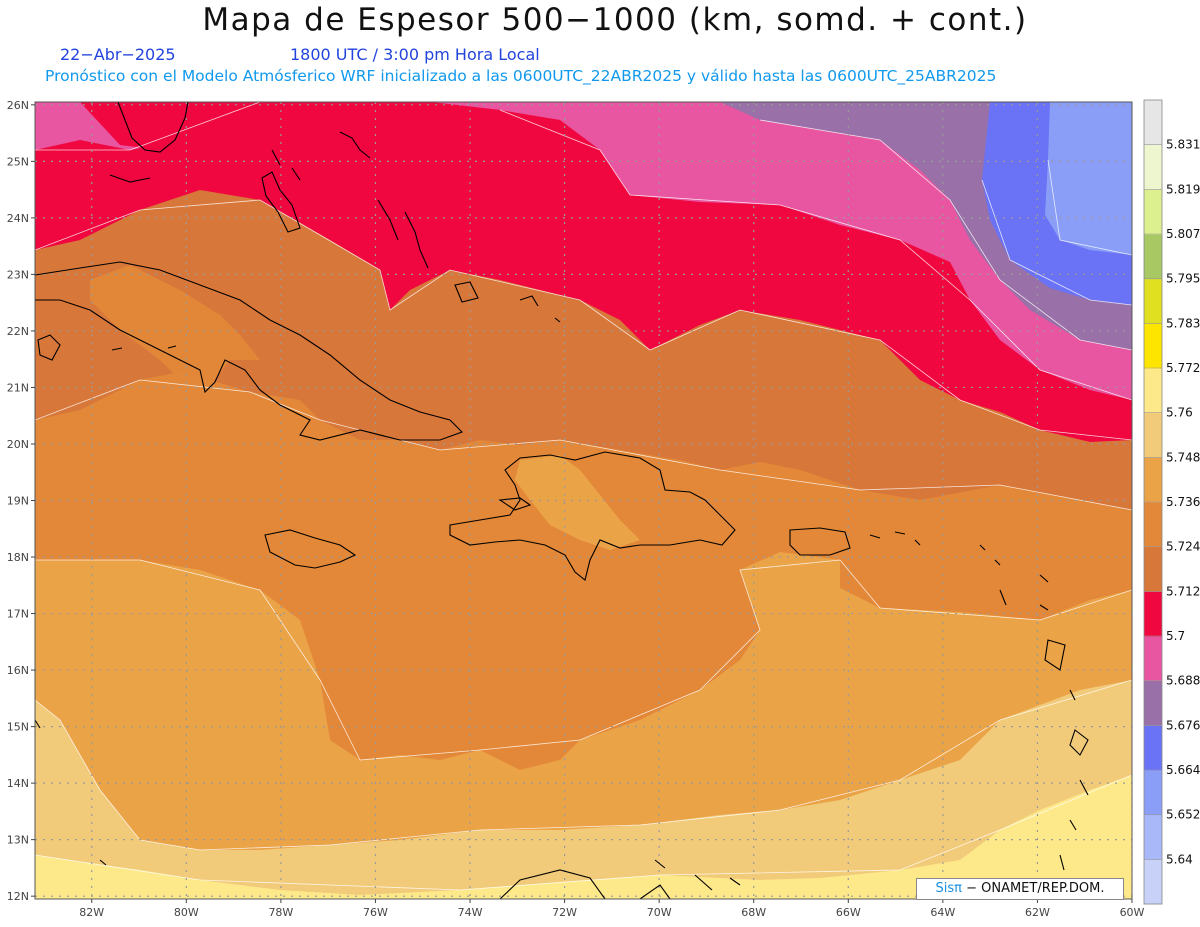 The image size is (1200, 927). What do you see at coordinates (355, 145) in the screenshot?
I see `bahamas-eleuthera` at bounding box center [355, 145].